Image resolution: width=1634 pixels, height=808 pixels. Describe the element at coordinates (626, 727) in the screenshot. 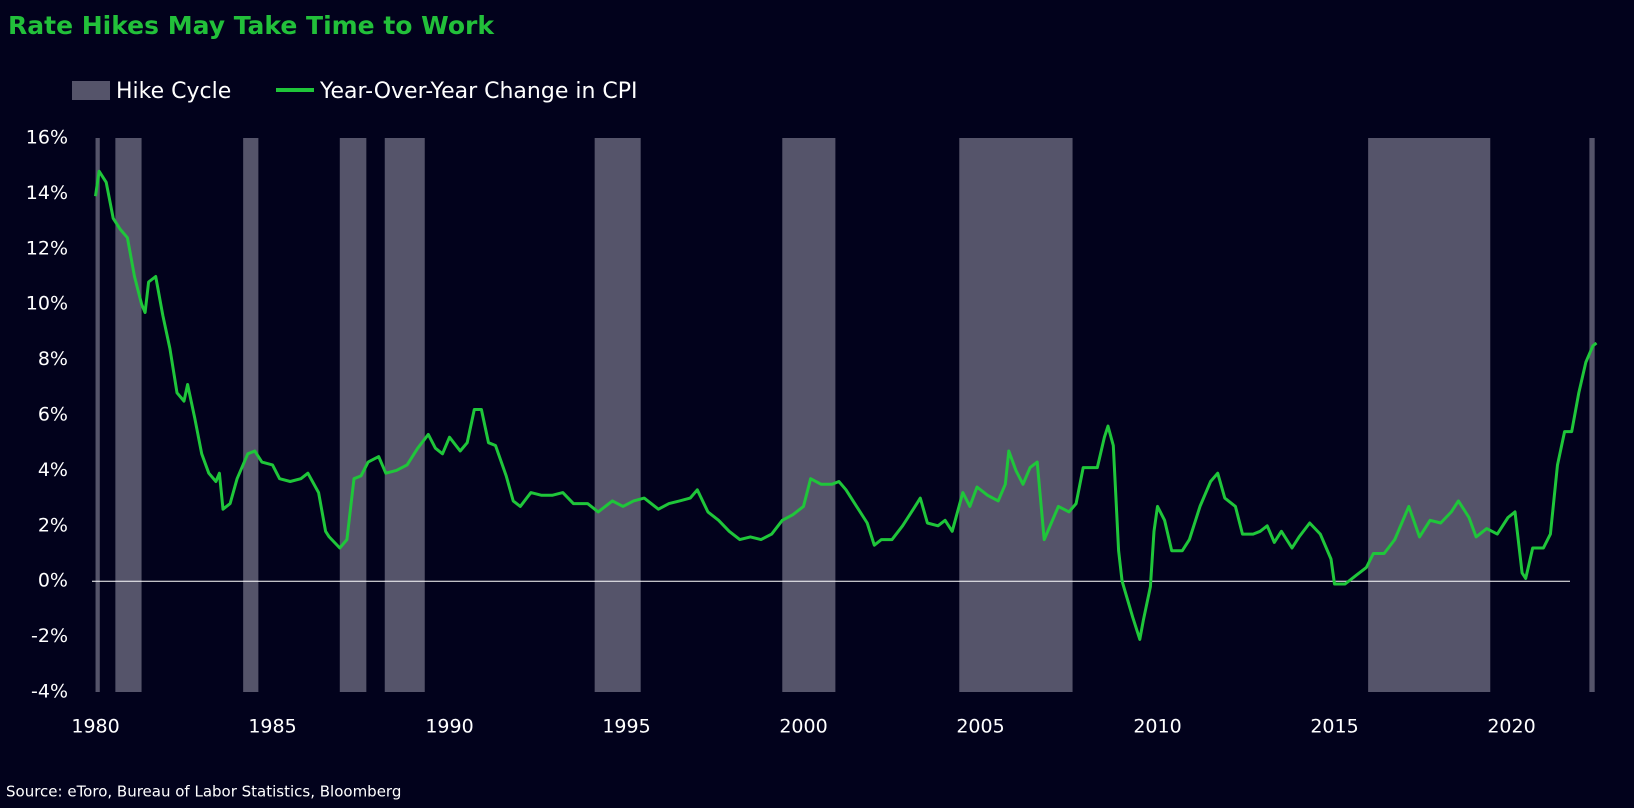

I see `x-tick-label: 1995` at that location.